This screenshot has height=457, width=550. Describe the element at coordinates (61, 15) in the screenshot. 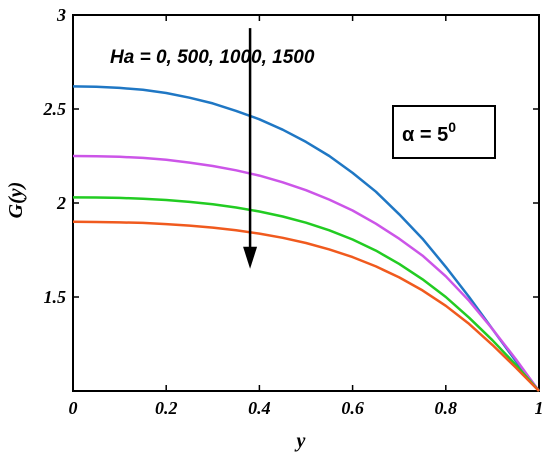

I see `y-tick-label: 3` at that location.